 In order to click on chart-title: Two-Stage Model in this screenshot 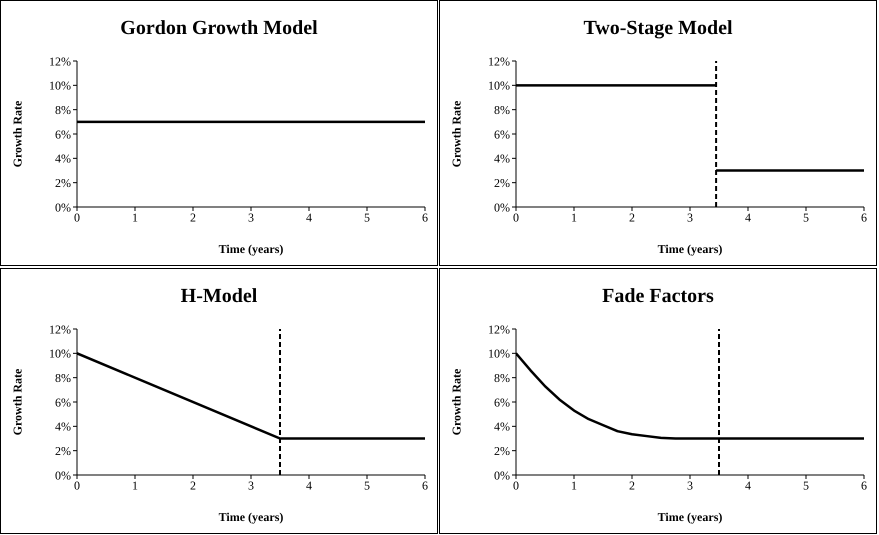, I will do `click(658, 29)`.